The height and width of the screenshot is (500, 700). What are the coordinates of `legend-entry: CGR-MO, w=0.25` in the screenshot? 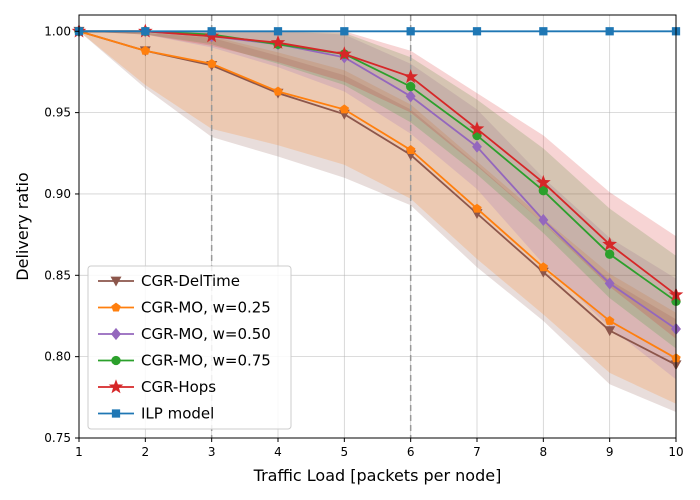 It's located at (184, 308).